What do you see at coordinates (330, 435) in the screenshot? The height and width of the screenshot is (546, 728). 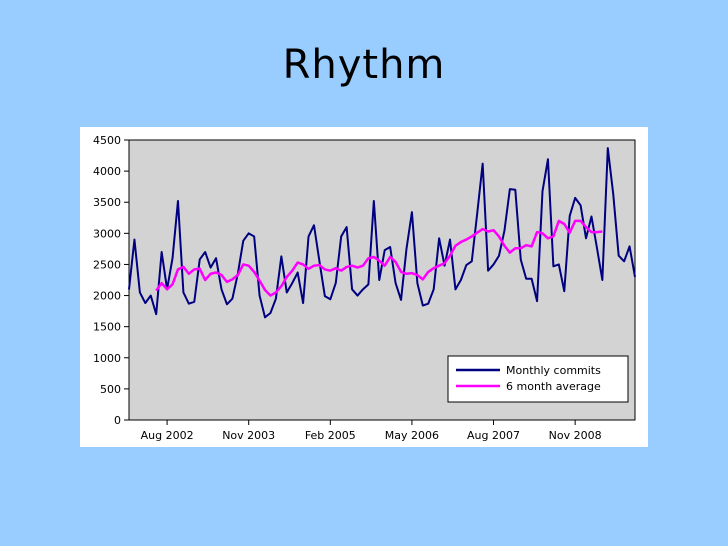 I see `x-tick-label: Feb 2005` at bounding box center [330, 435].